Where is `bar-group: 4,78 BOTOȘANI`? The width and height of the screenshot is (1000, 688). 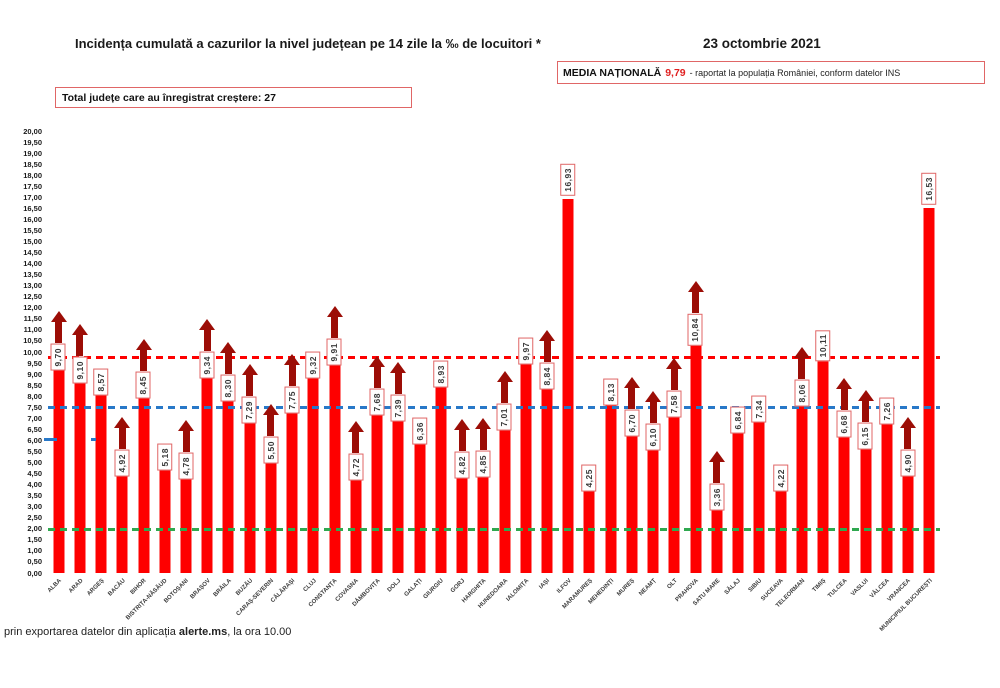
bar-group: 4,78 BOTOȘANI is located at coordinates (180, 368).